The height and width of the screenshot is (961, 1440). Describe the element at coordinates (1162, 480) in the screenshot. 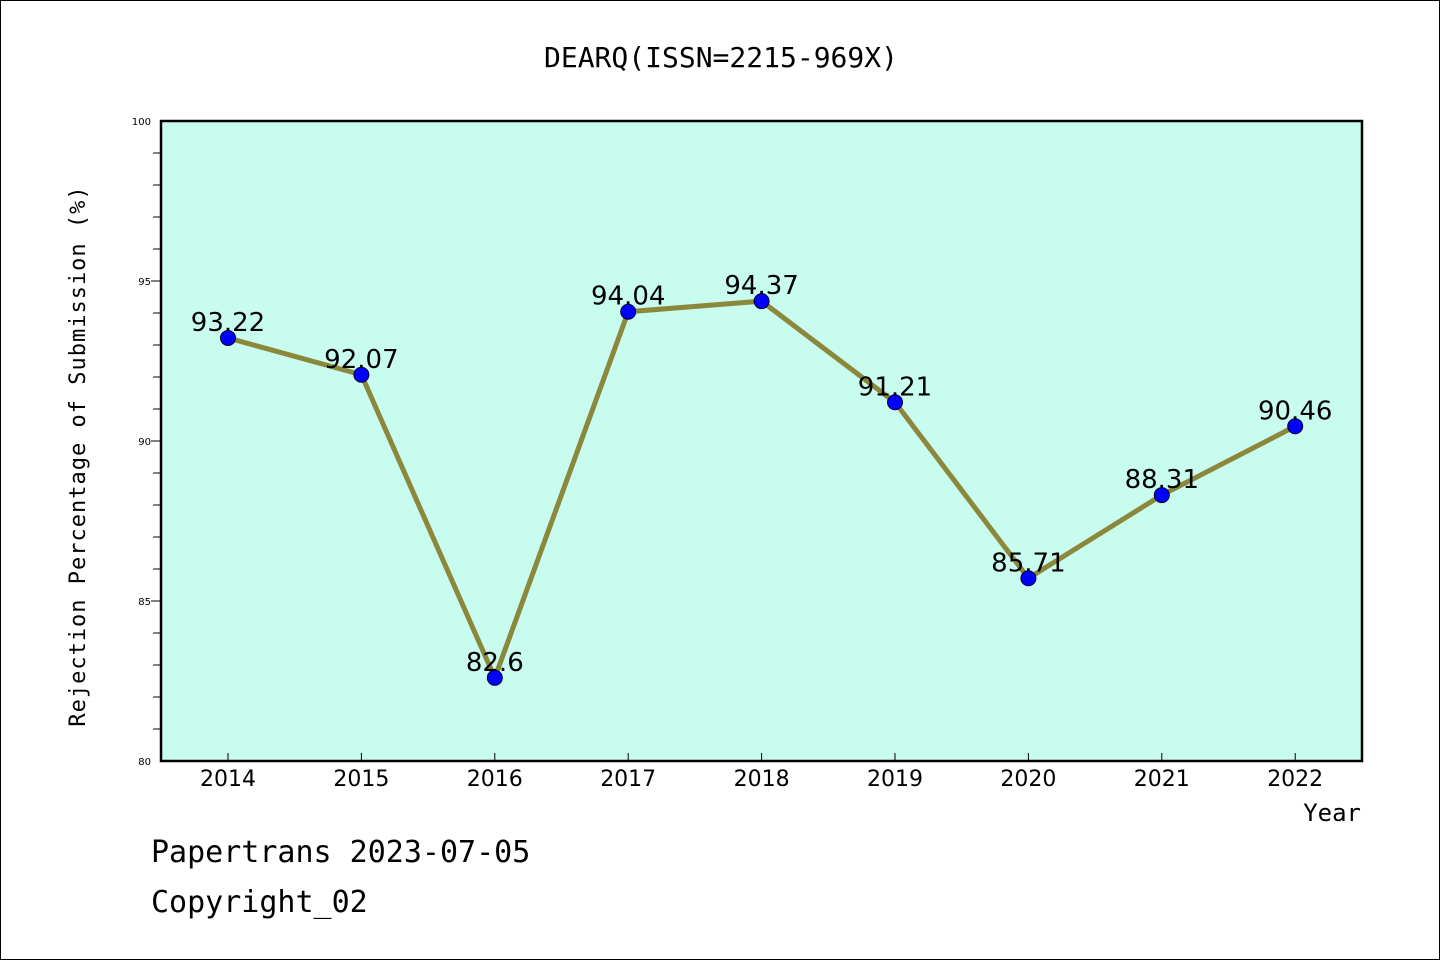

I see `data-label: 88.31` at that location.